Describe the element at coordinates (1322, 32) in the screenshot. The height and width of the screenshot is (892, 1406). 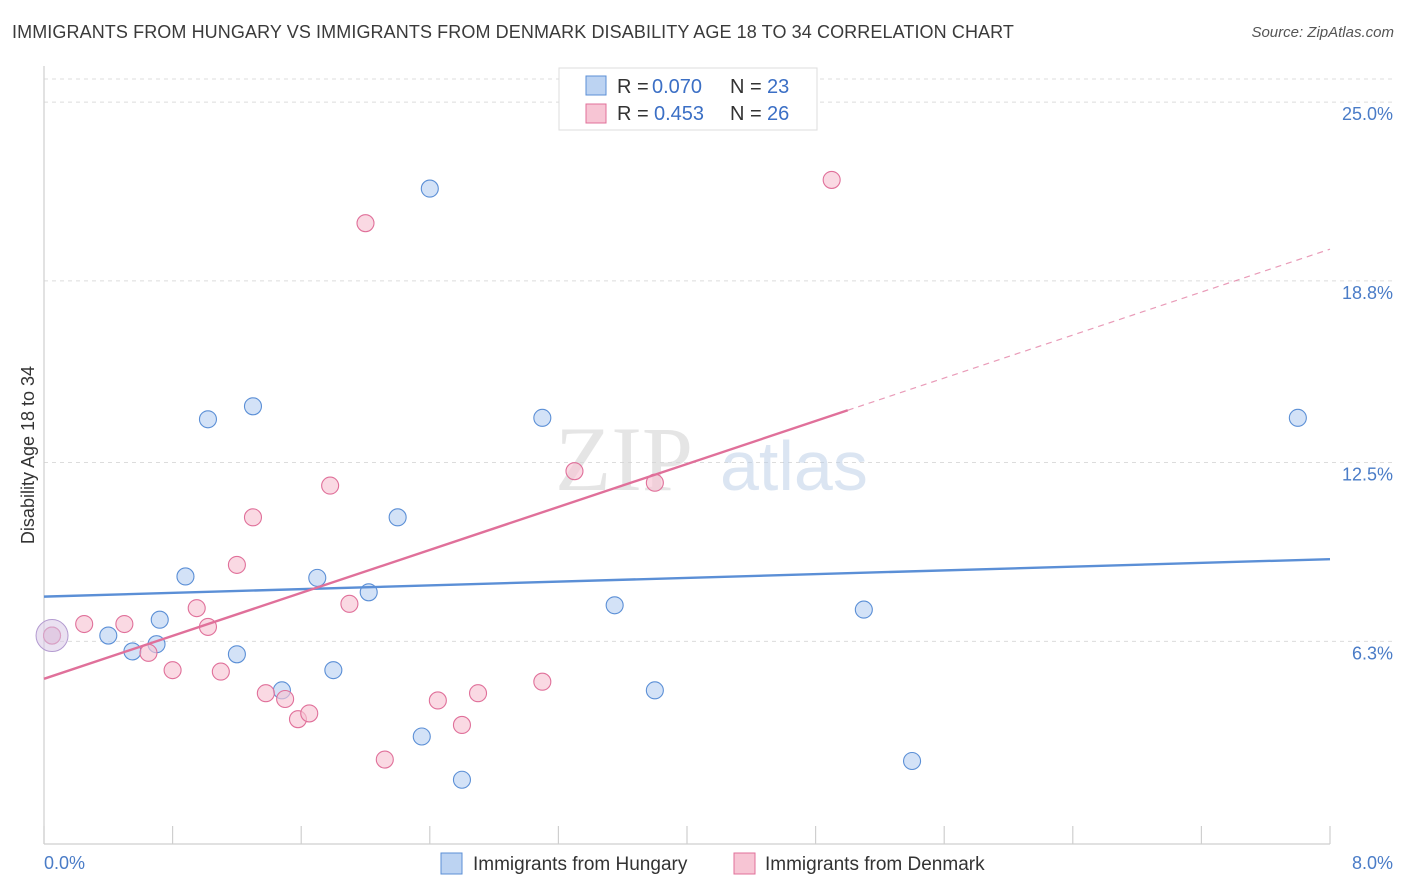
I see `source-credit: Source: ZipAtlas.com` at that location.